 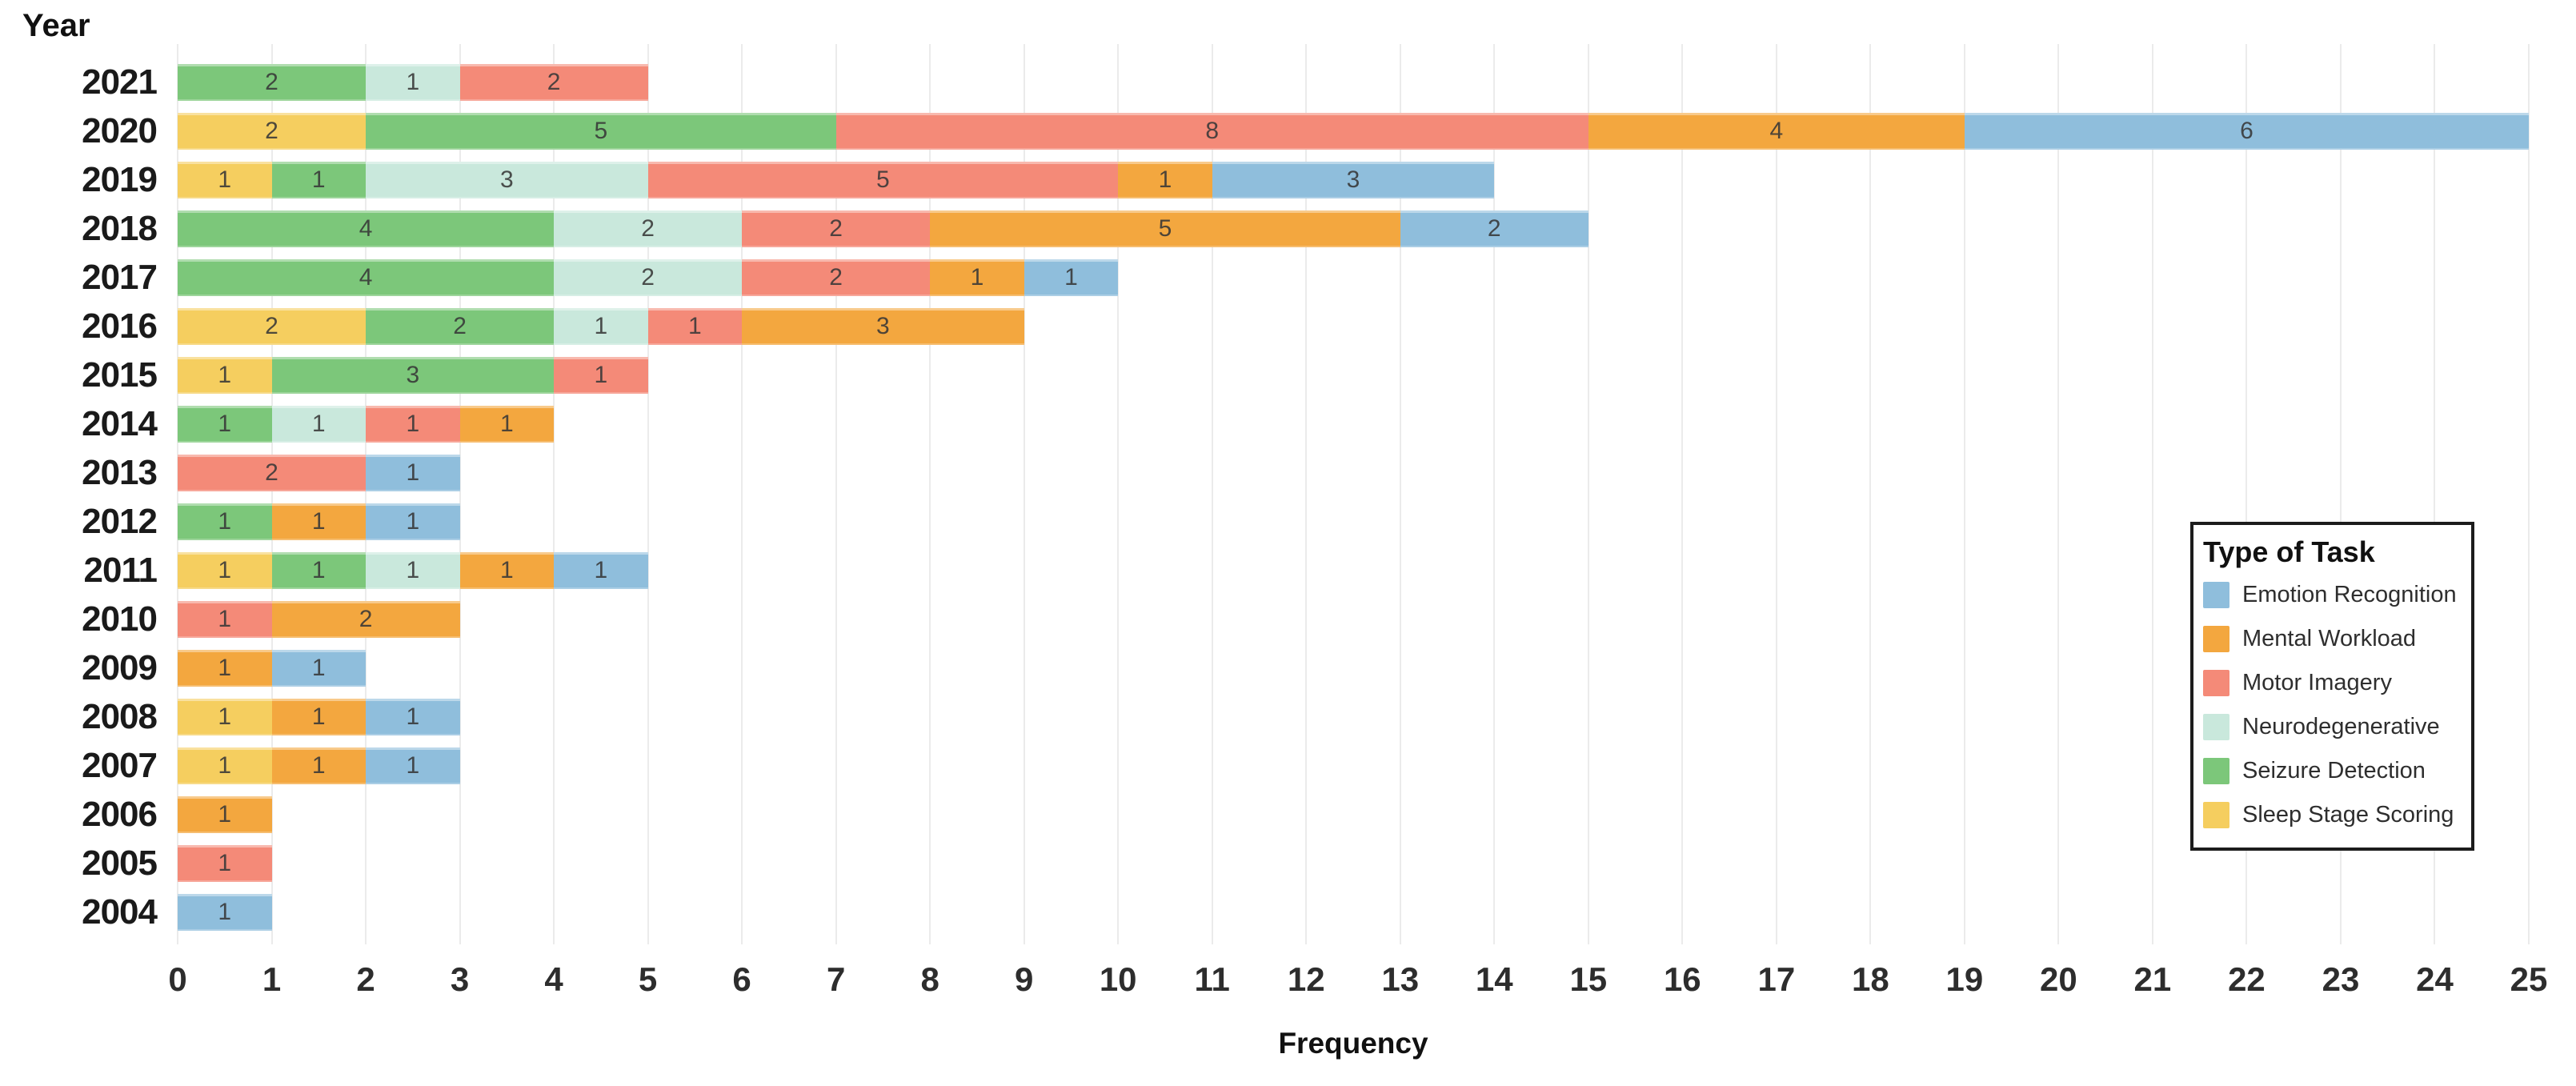 What do you see at coordinates (2246, 131) in the screenshot?
I see `bar-segment: 6` at bounding box center [2246, 131].